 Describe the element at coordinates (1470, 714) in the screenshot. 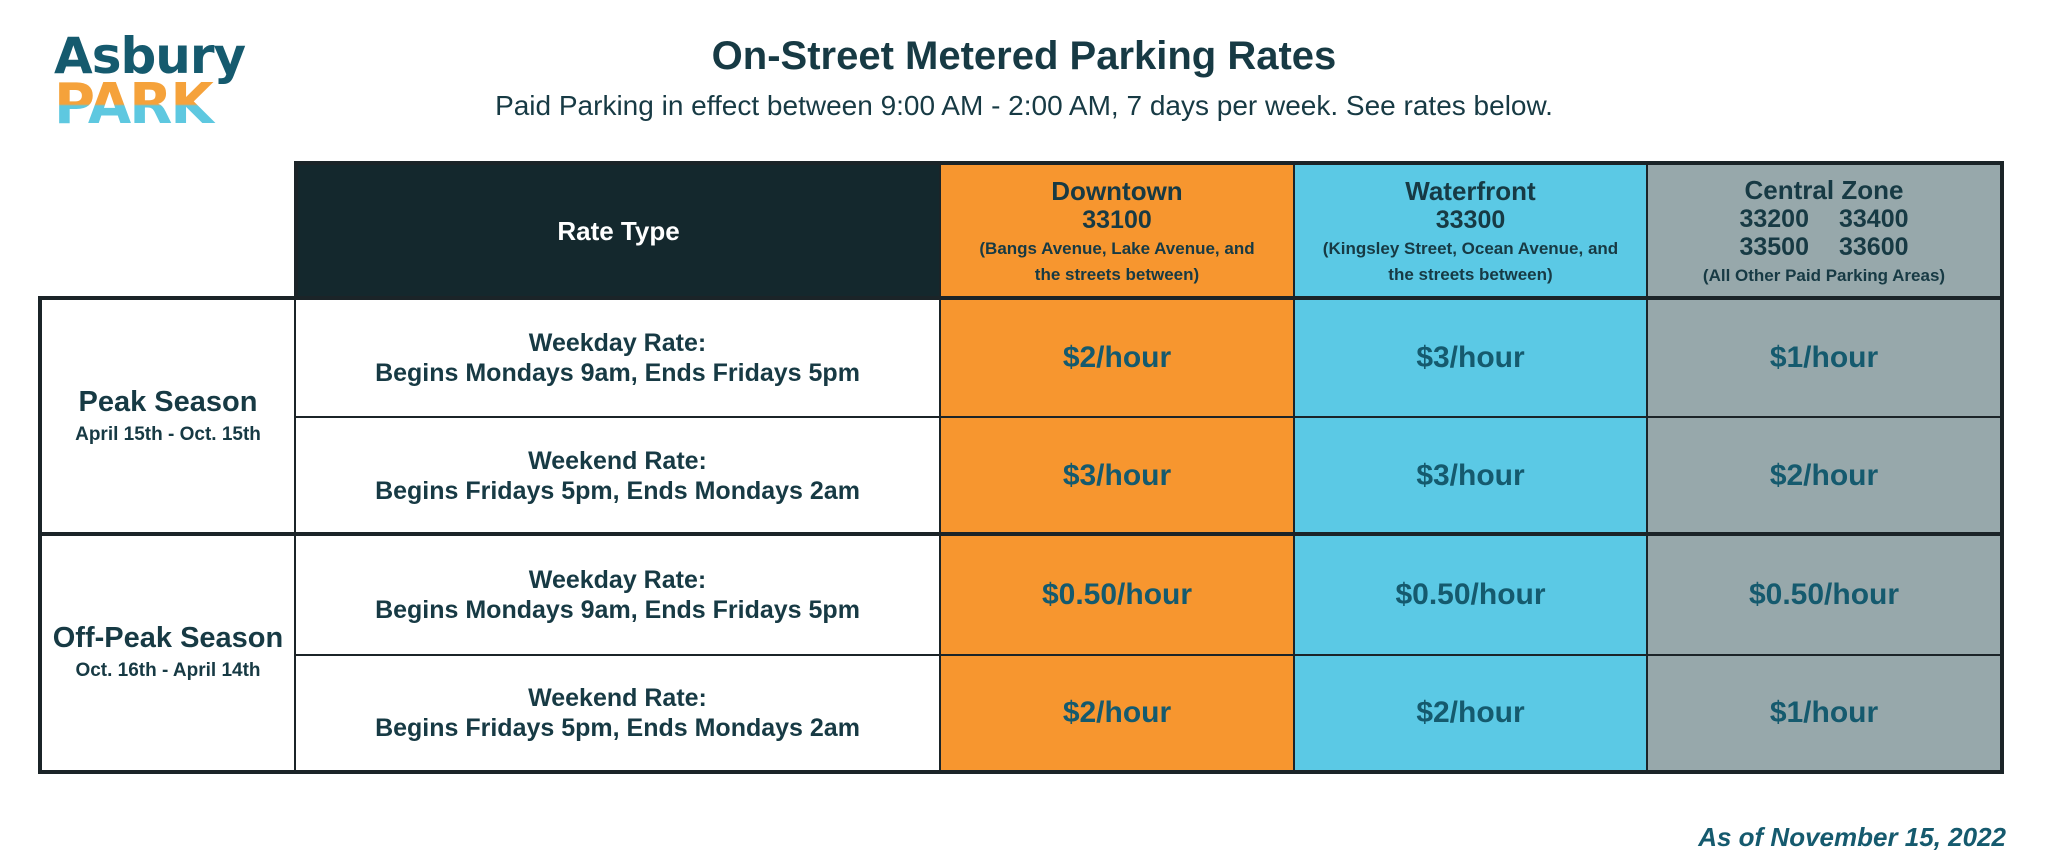

I see `rate-cell-waterfront: $2/hour` at that location.